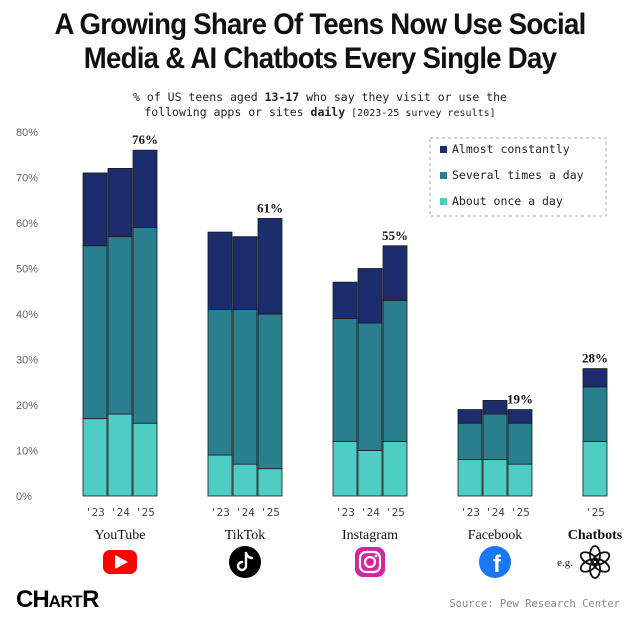 This screenshot has width=640, height=626. Describe the element at coordinates (27, 133) in the screenshot. I see `y-tick-label: 80%` at that location.